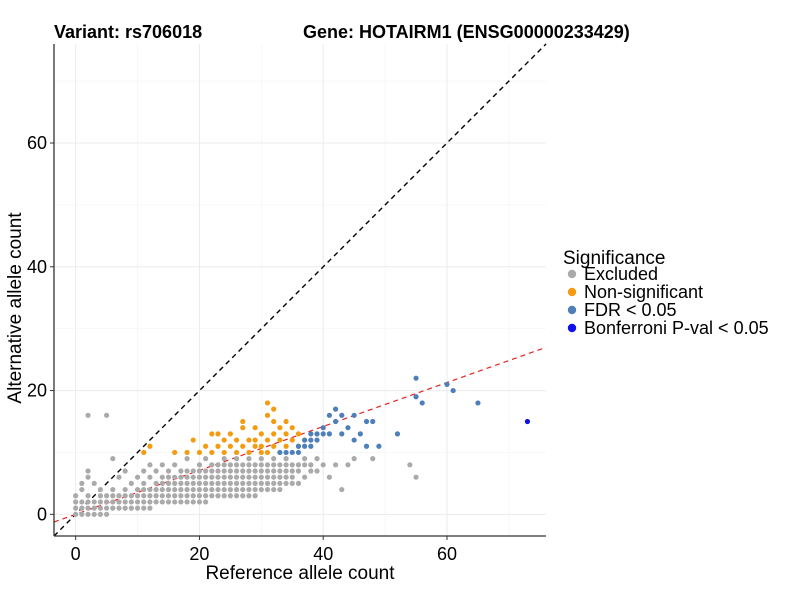  What do you see at coordinates (676, 328) in the screenshot?
I see `legend-label: Bonferroni P-val < 0.05` at bounding box center [676, 328].